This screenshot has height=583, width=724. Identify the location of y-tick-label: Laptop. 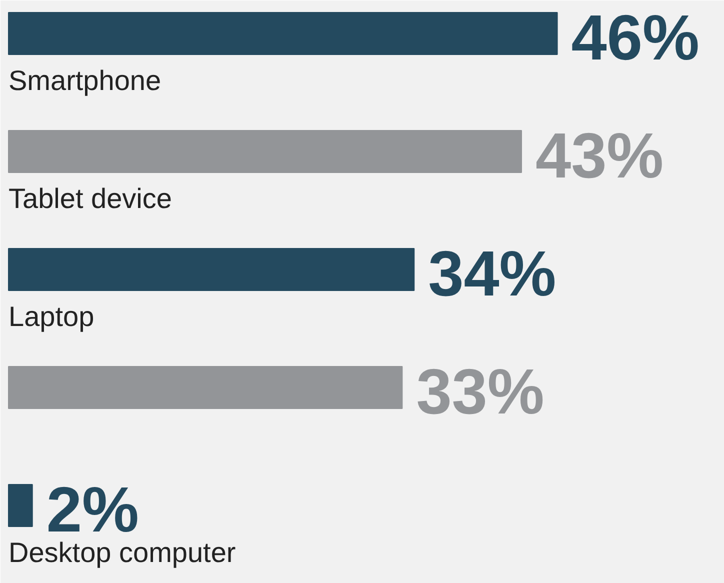
(51, 316).